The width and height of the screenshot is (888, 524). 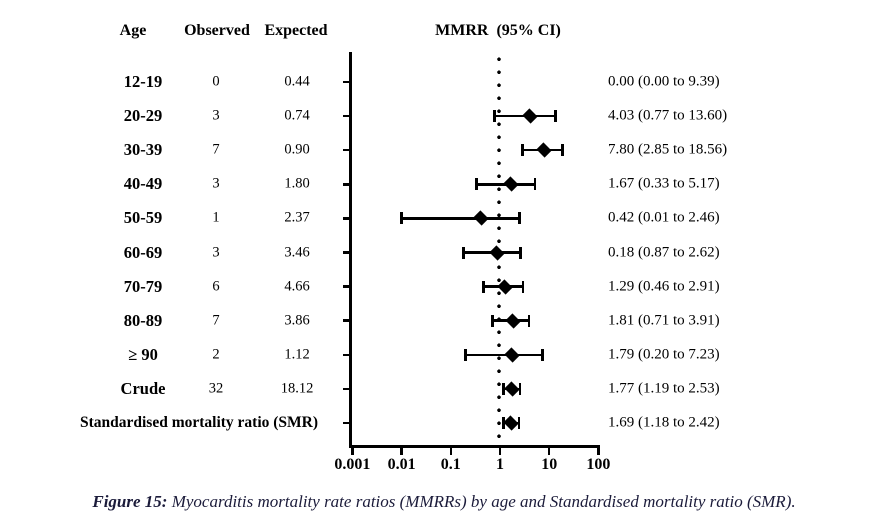 I want to click on observed-value: 0, so click(x=216, y=81).